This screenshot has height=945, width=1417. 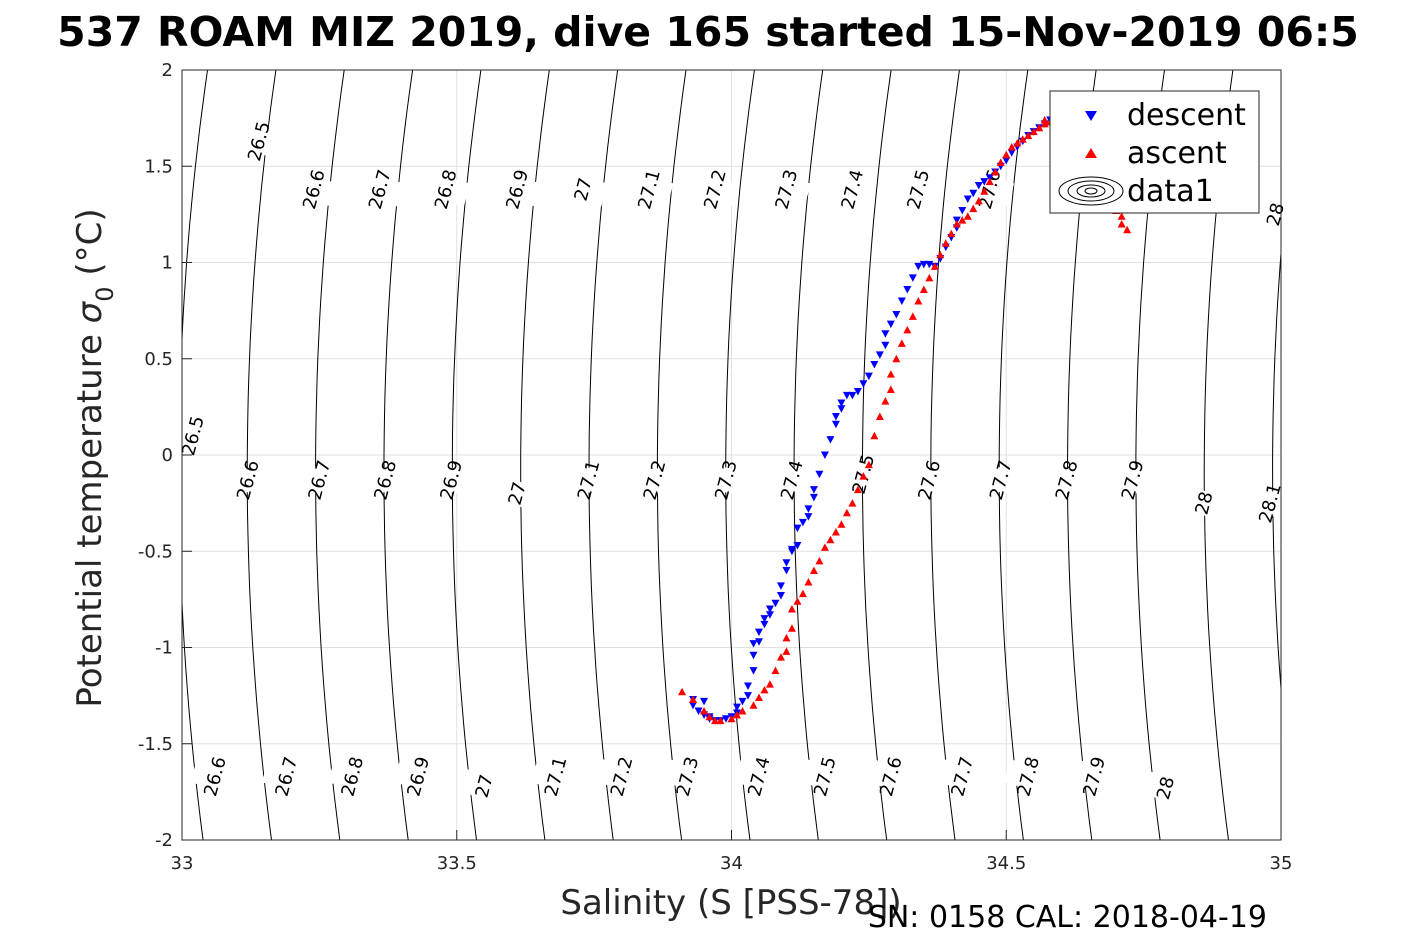 What do you see at coordinates (1091, 191) in the screenshot?
I see `legend-data1-contour-icon` at bounding box center [1091, 191].